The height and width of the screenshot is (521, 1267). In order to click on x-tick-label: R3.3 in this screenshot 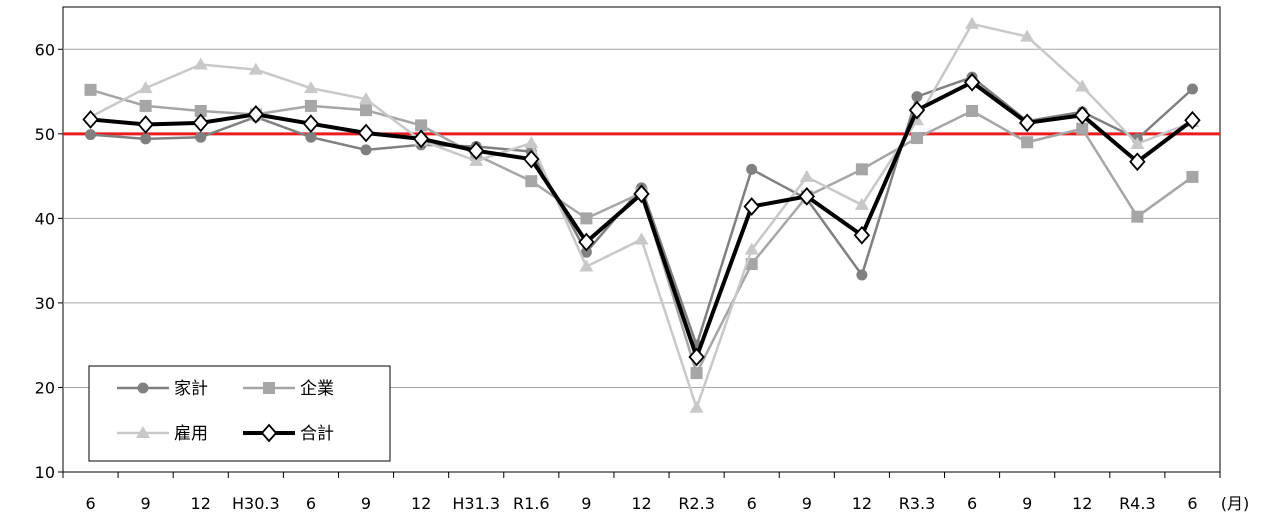, I will do `click(917, 503)`.